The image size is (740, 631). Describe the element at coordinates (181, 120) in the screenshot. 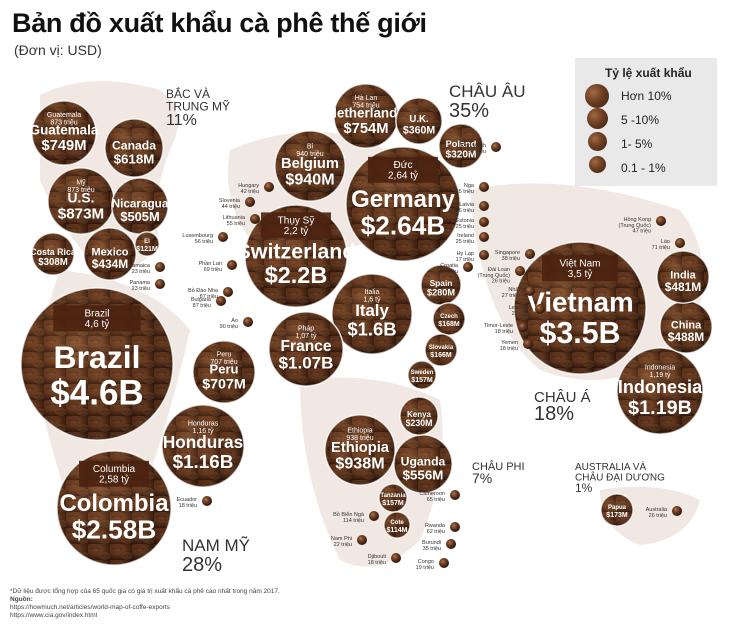

I see `region-share: 11%` at that location.